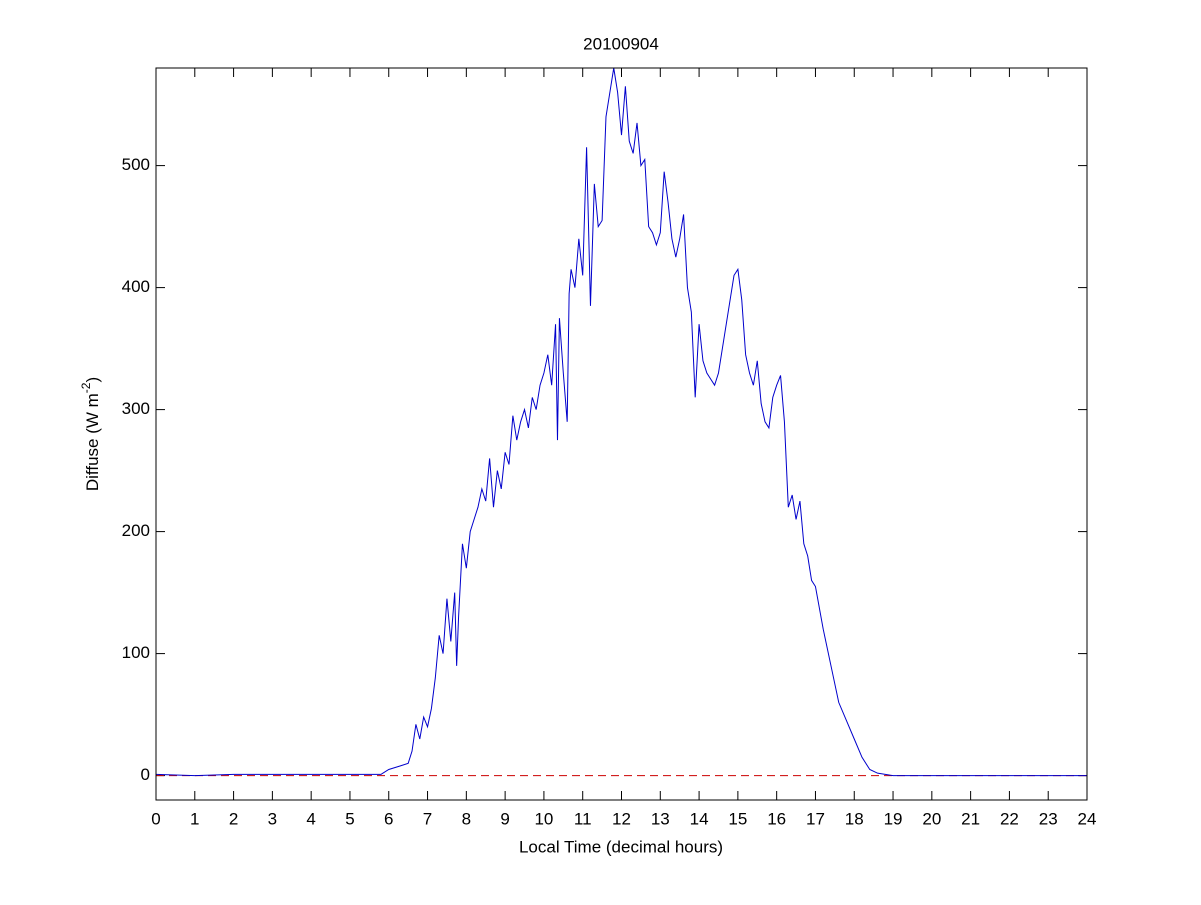 This screenshot has height=905, width=1201. What do you see at coordinates (1048, 818) in the screenshot?
I see `x-tick-label: 23` at bounding box center [1048, 818].